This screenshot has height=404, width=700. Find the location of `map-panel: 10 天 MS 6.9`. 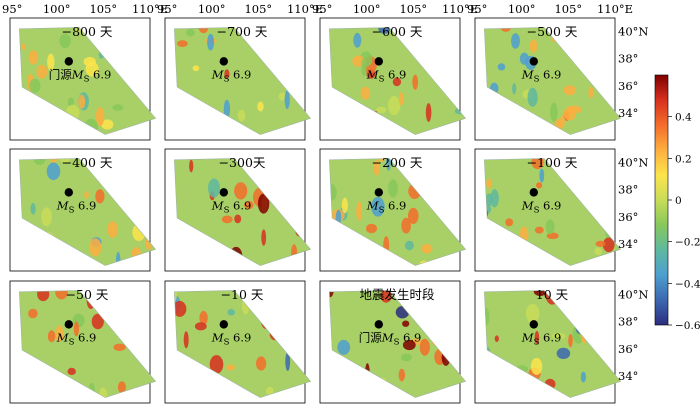

map-panel: 10 天 MS 6.9 is located at coordinates (548, 342).